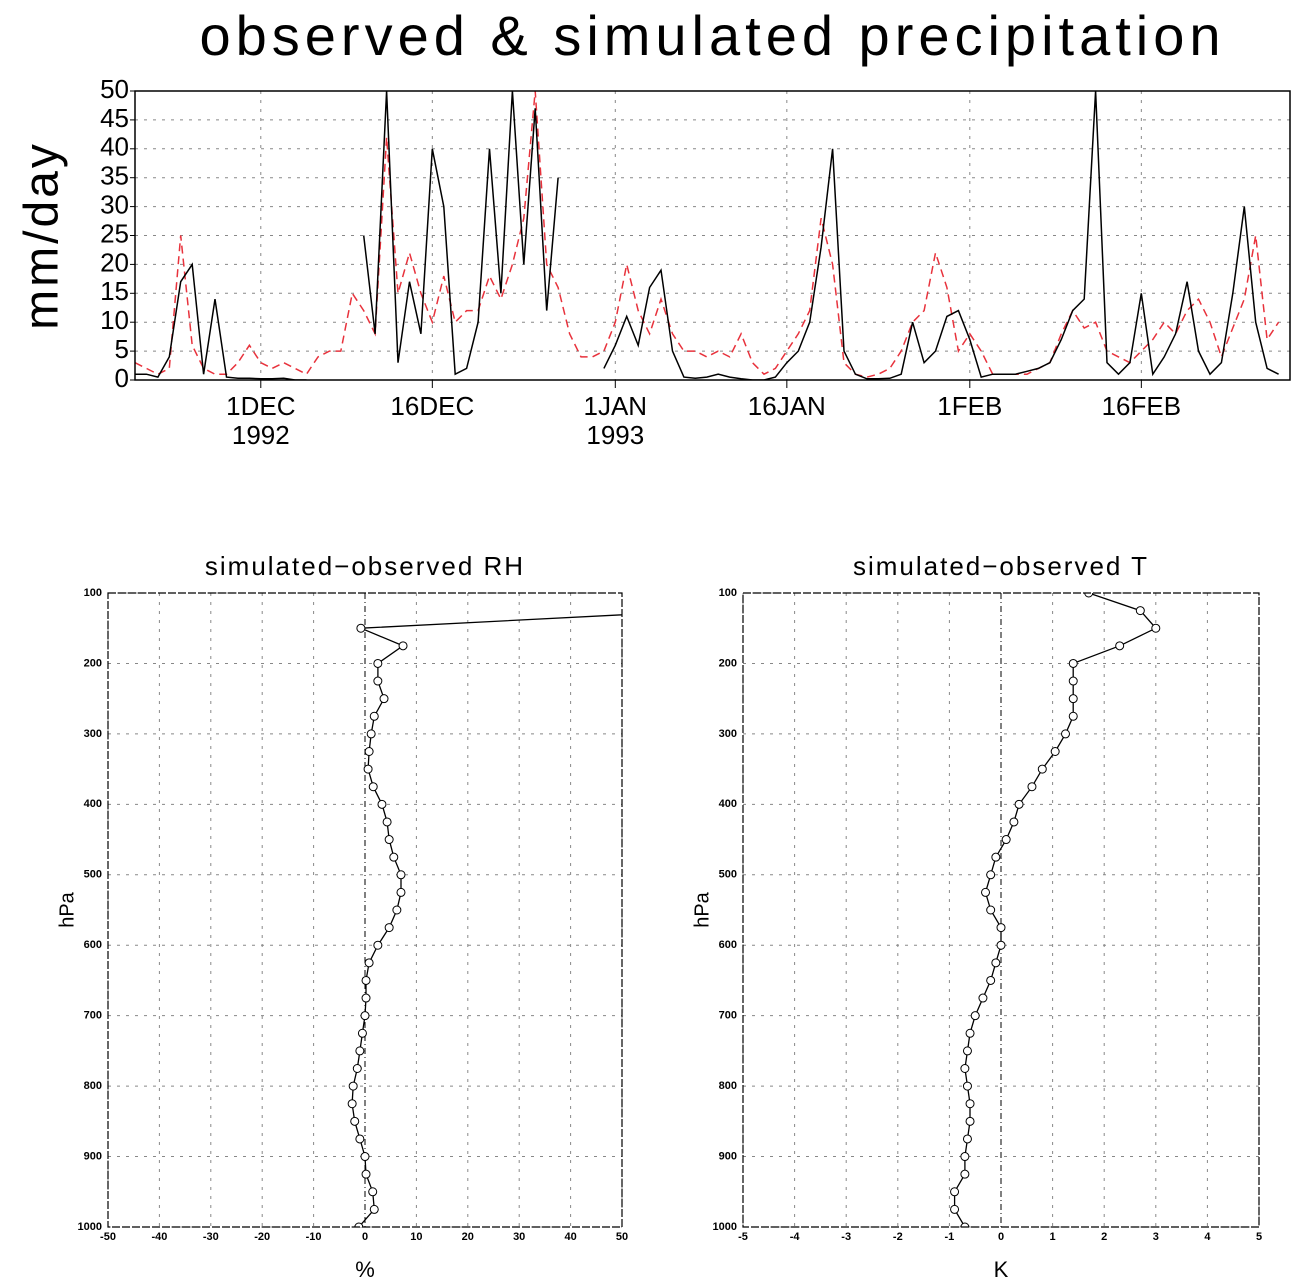 This screenshot has width=1296, height=1283. What do you see at coordinates (114, 118) in the screenshot?
I see `y-tick-label: 45` at bounding box center [114, 118].